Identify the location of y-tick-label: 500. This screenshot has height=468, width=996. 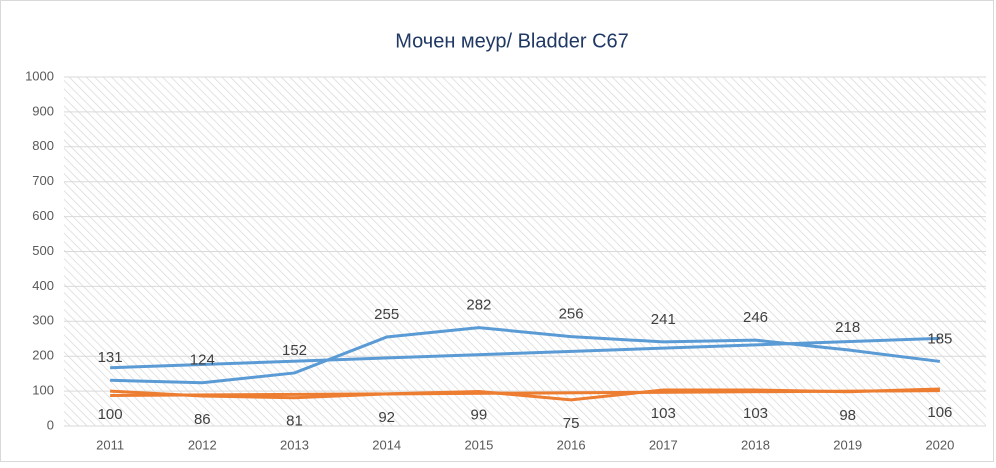
(43, 250).